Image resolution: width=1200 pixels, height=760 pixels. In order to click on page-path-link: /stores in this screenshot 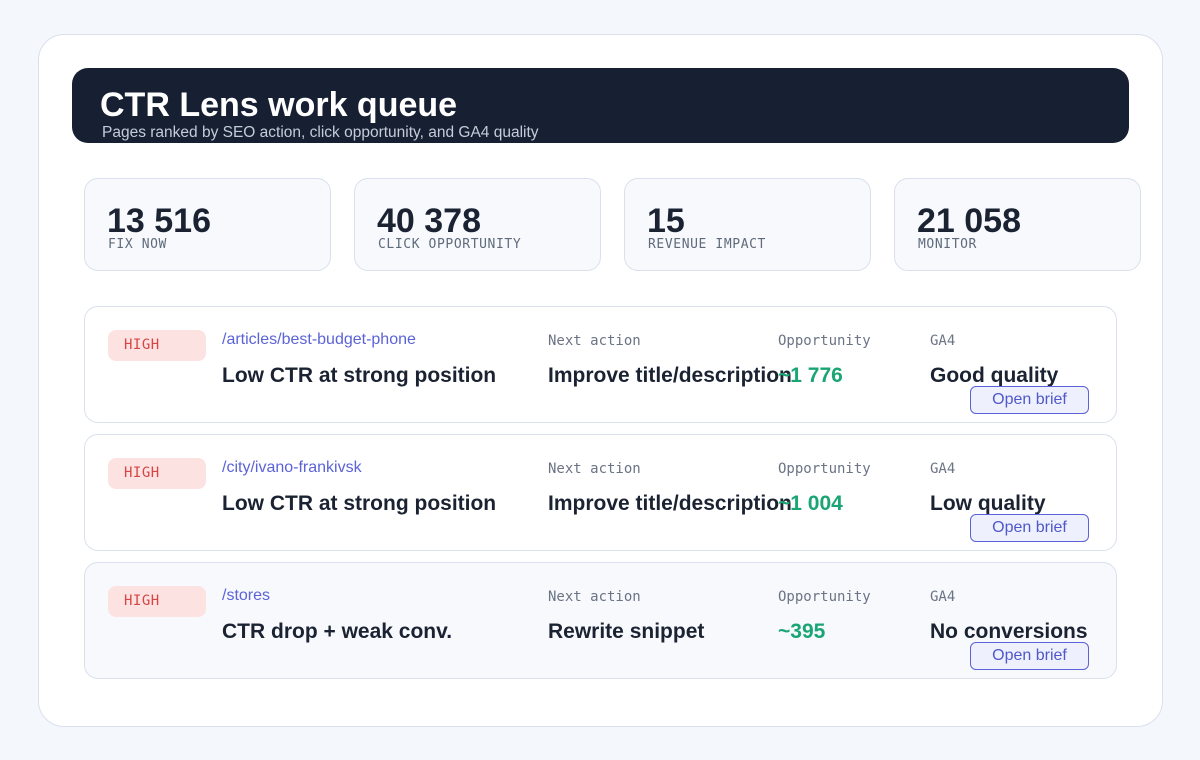, I will do `click(246, 595)`.